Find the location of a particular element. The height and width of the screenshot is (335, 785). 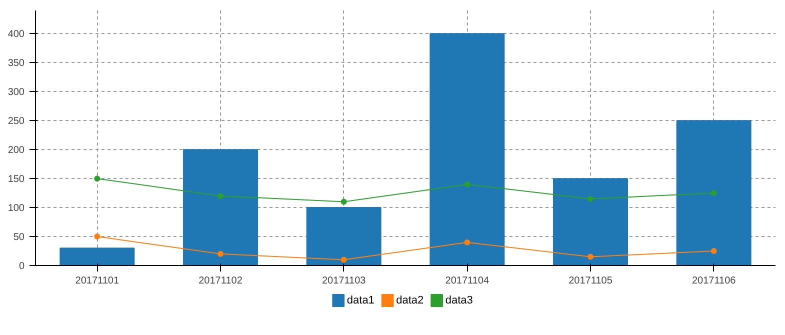

y-tick-label: 250 is located at coordinates (16, 122).